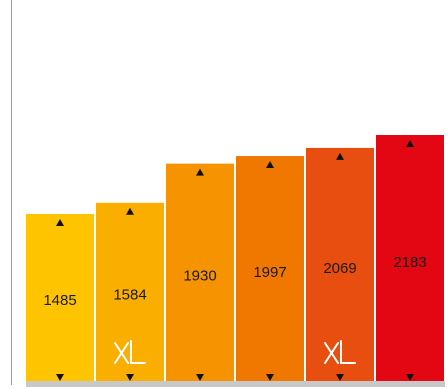 Image resolution: width=447 pixels, height=389 pixels. I want to click on bar-value-label: 1997, so click(269, 272).